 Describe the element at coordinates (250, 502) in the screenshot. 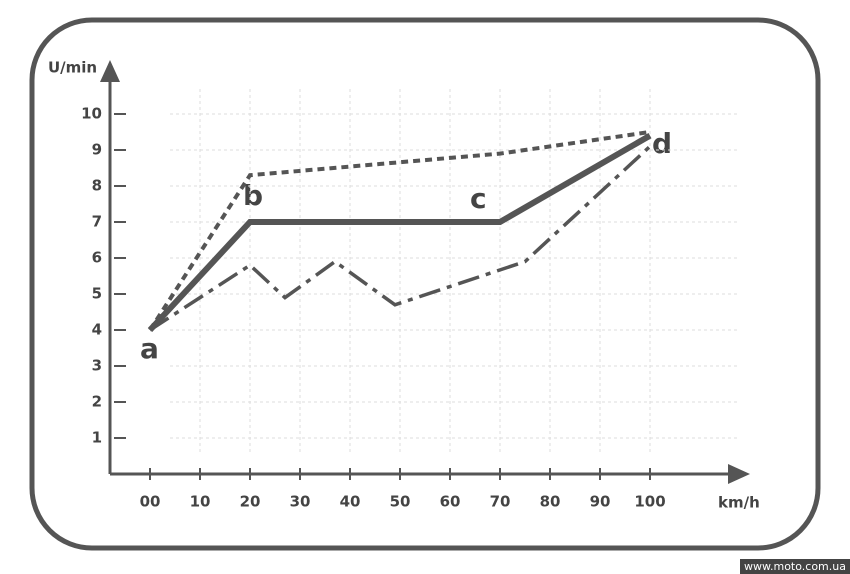

I see `x-tick-label: 20` at that location.